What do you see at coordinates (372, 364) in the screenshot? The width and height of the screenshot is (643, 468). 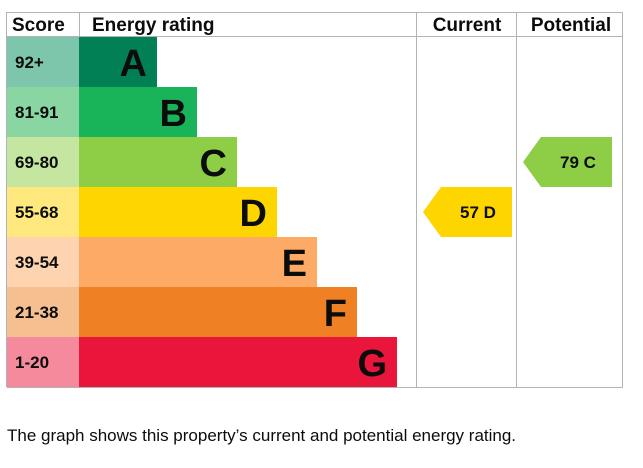 I see `rating-letter-g: G` at bounding box center [372, 364].